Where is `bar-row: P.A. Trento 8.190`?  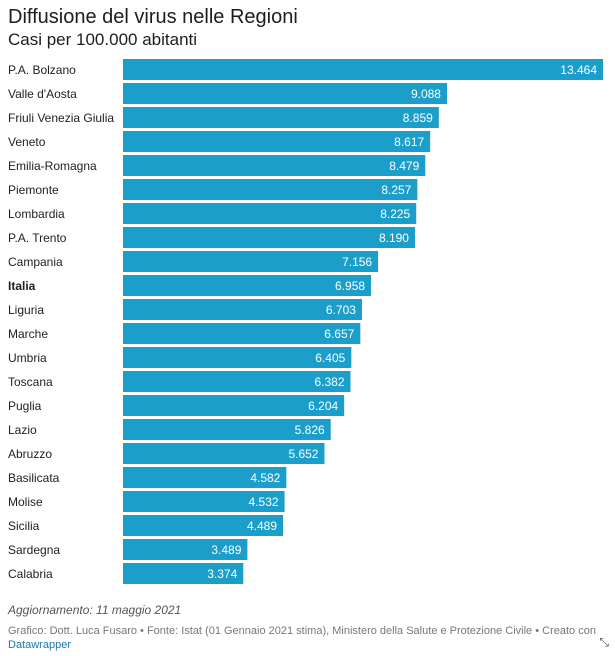
bar-row: P.A. Trento 8.190 is located at coordinates (211, 237).